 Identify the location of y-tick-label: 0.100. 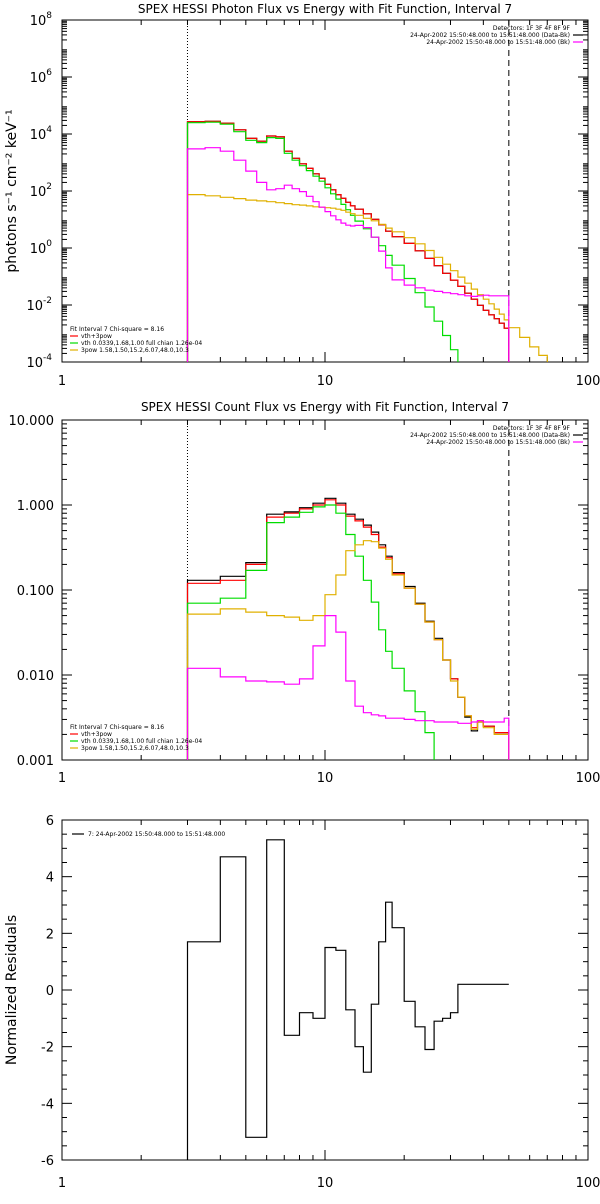
(35, 591).